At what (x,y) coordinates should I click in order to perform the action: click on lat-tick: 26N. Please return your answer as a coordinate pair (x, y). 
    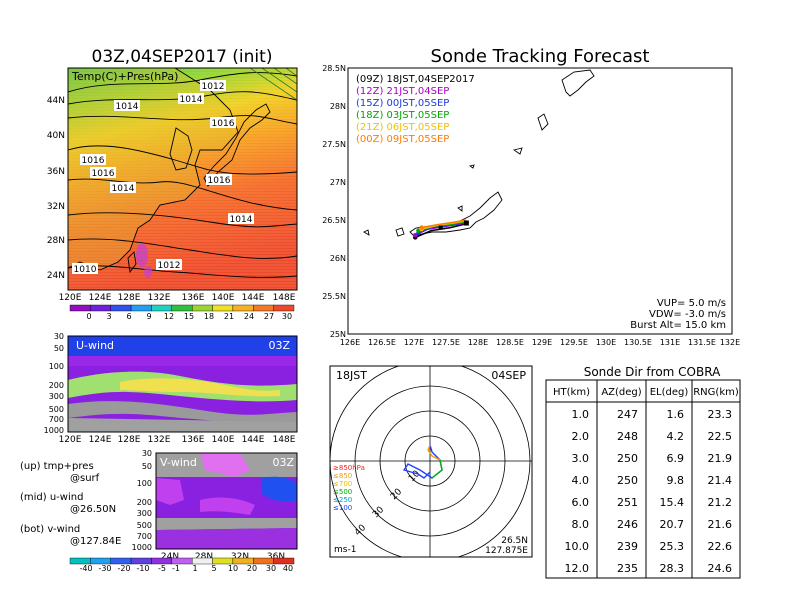
    Looking at the image, I should click on (338, 258).